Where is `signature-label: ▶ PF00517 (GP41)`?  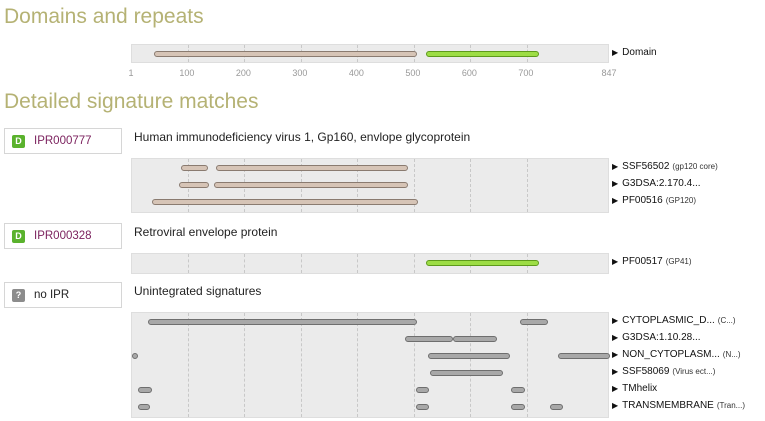 signature-label: ▶ PF00517 (GP41) is located at coordinates (652, 261).